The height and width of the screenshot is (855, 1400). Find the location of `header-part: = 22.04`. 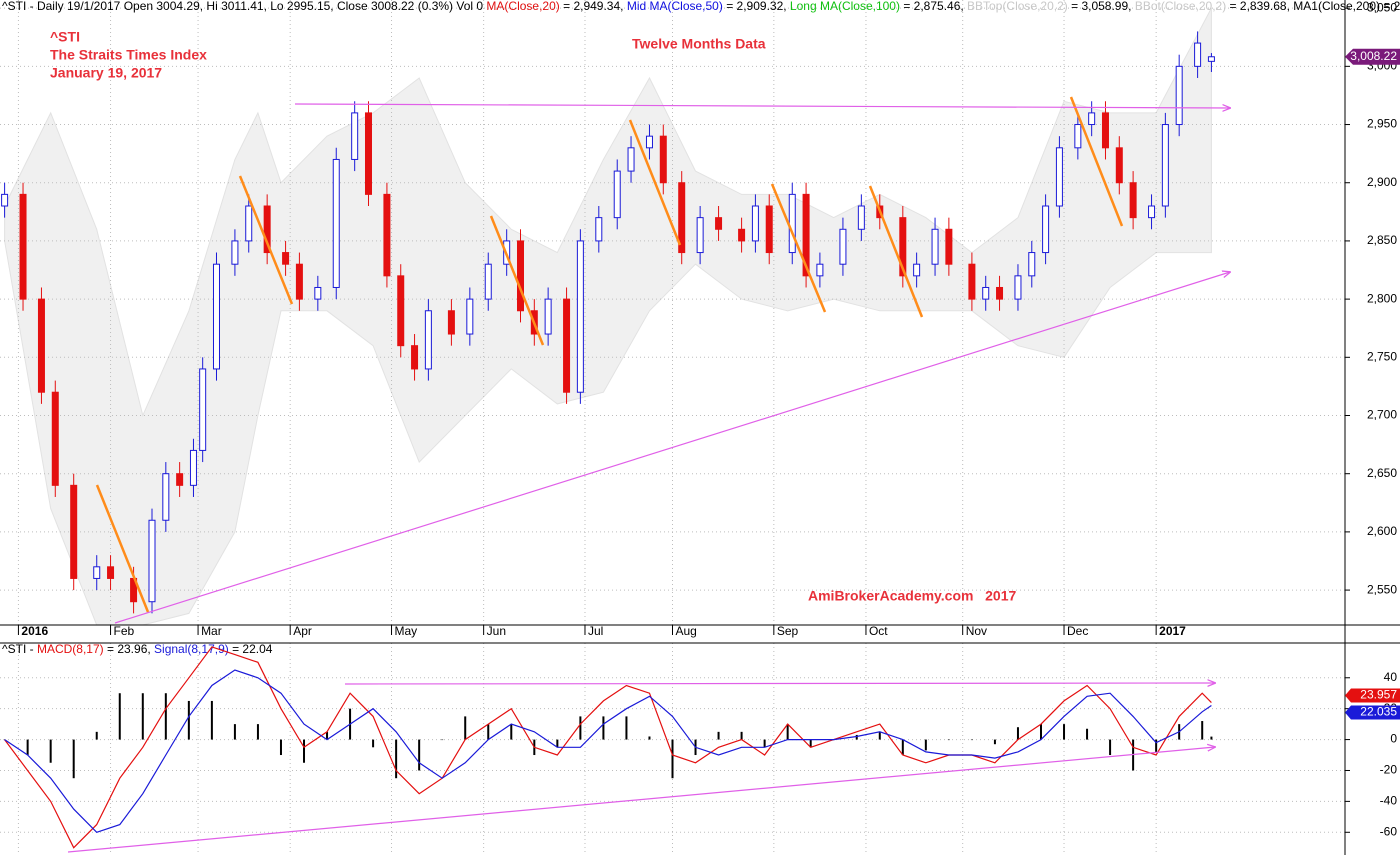

header-part: = 22.04 is located at coordinates (251, 649).